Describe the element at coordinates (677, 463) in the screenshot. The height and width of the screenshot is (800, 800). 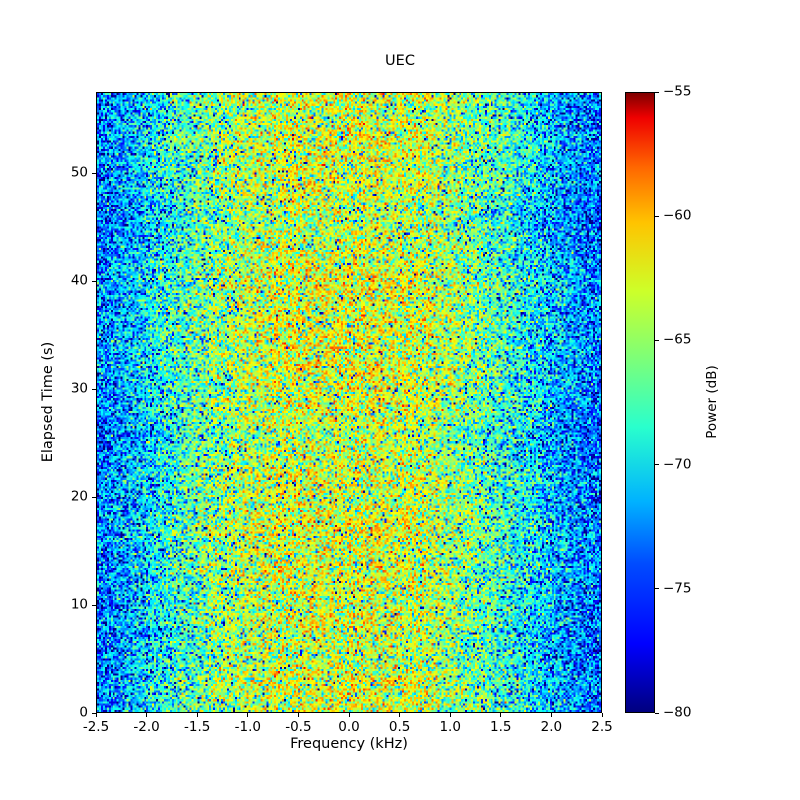
I see `colorbar-tick-label: −70` at that location.